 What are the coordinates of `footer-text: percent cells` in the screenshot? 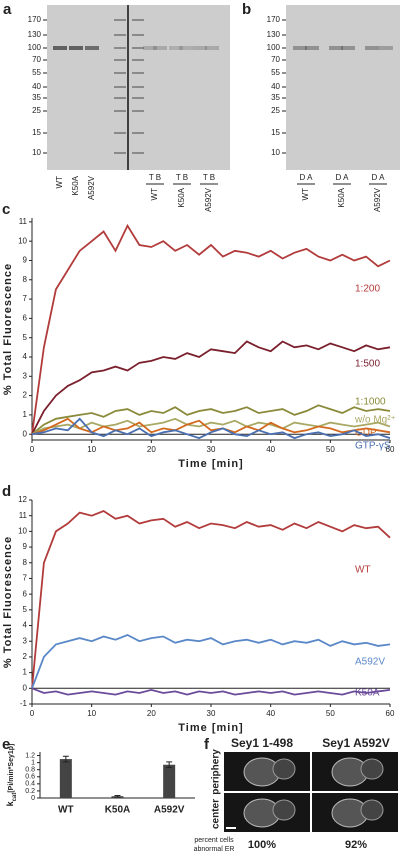 It's located at (214, 840).